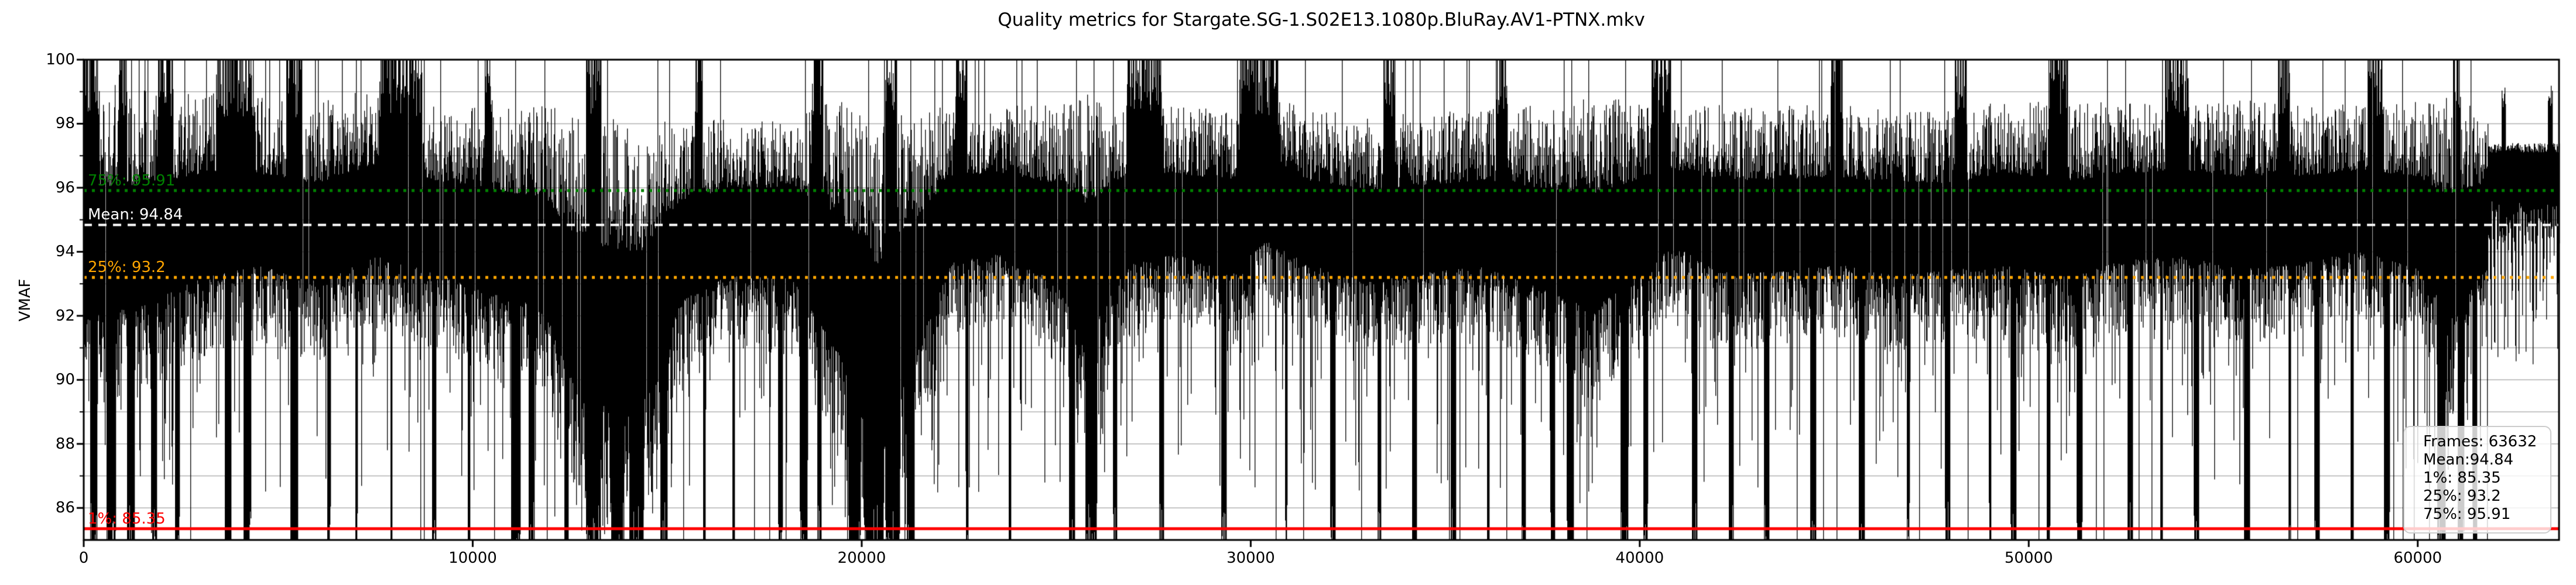 The image size is (2576, 585). What do you see at coordinates (65, 316) in the screenshot?
I see `y-tick-label: 92` at bounding box center [65, 316].